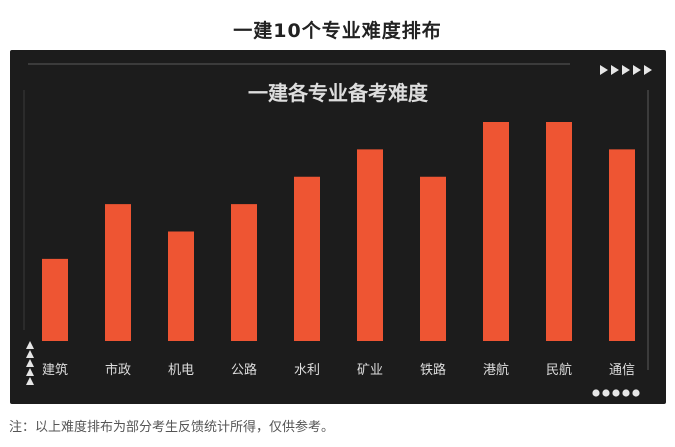 The width and height of the screenshot is (675, 447). What do you see at coordinates (172, 427) in the screenshot?
I see `footnote: 注：以上难度排布为部分考生反馈统计所得，仅供参考。` at bounding box center [172, 427].